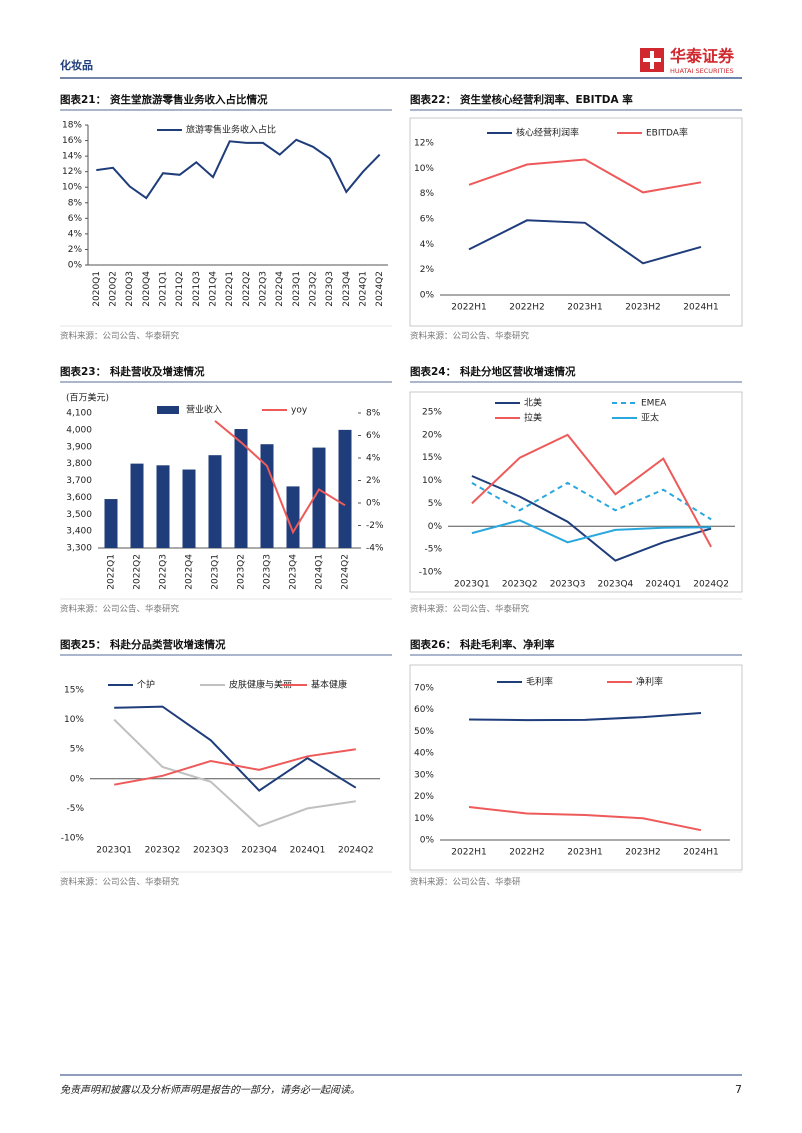 Image resolution: width=802 pixels, height=1133 pixels. What do you see at coordinates (649, 682) in the screenshot?
I see `legend-label: 净利率` at bounding box center [649, 682].